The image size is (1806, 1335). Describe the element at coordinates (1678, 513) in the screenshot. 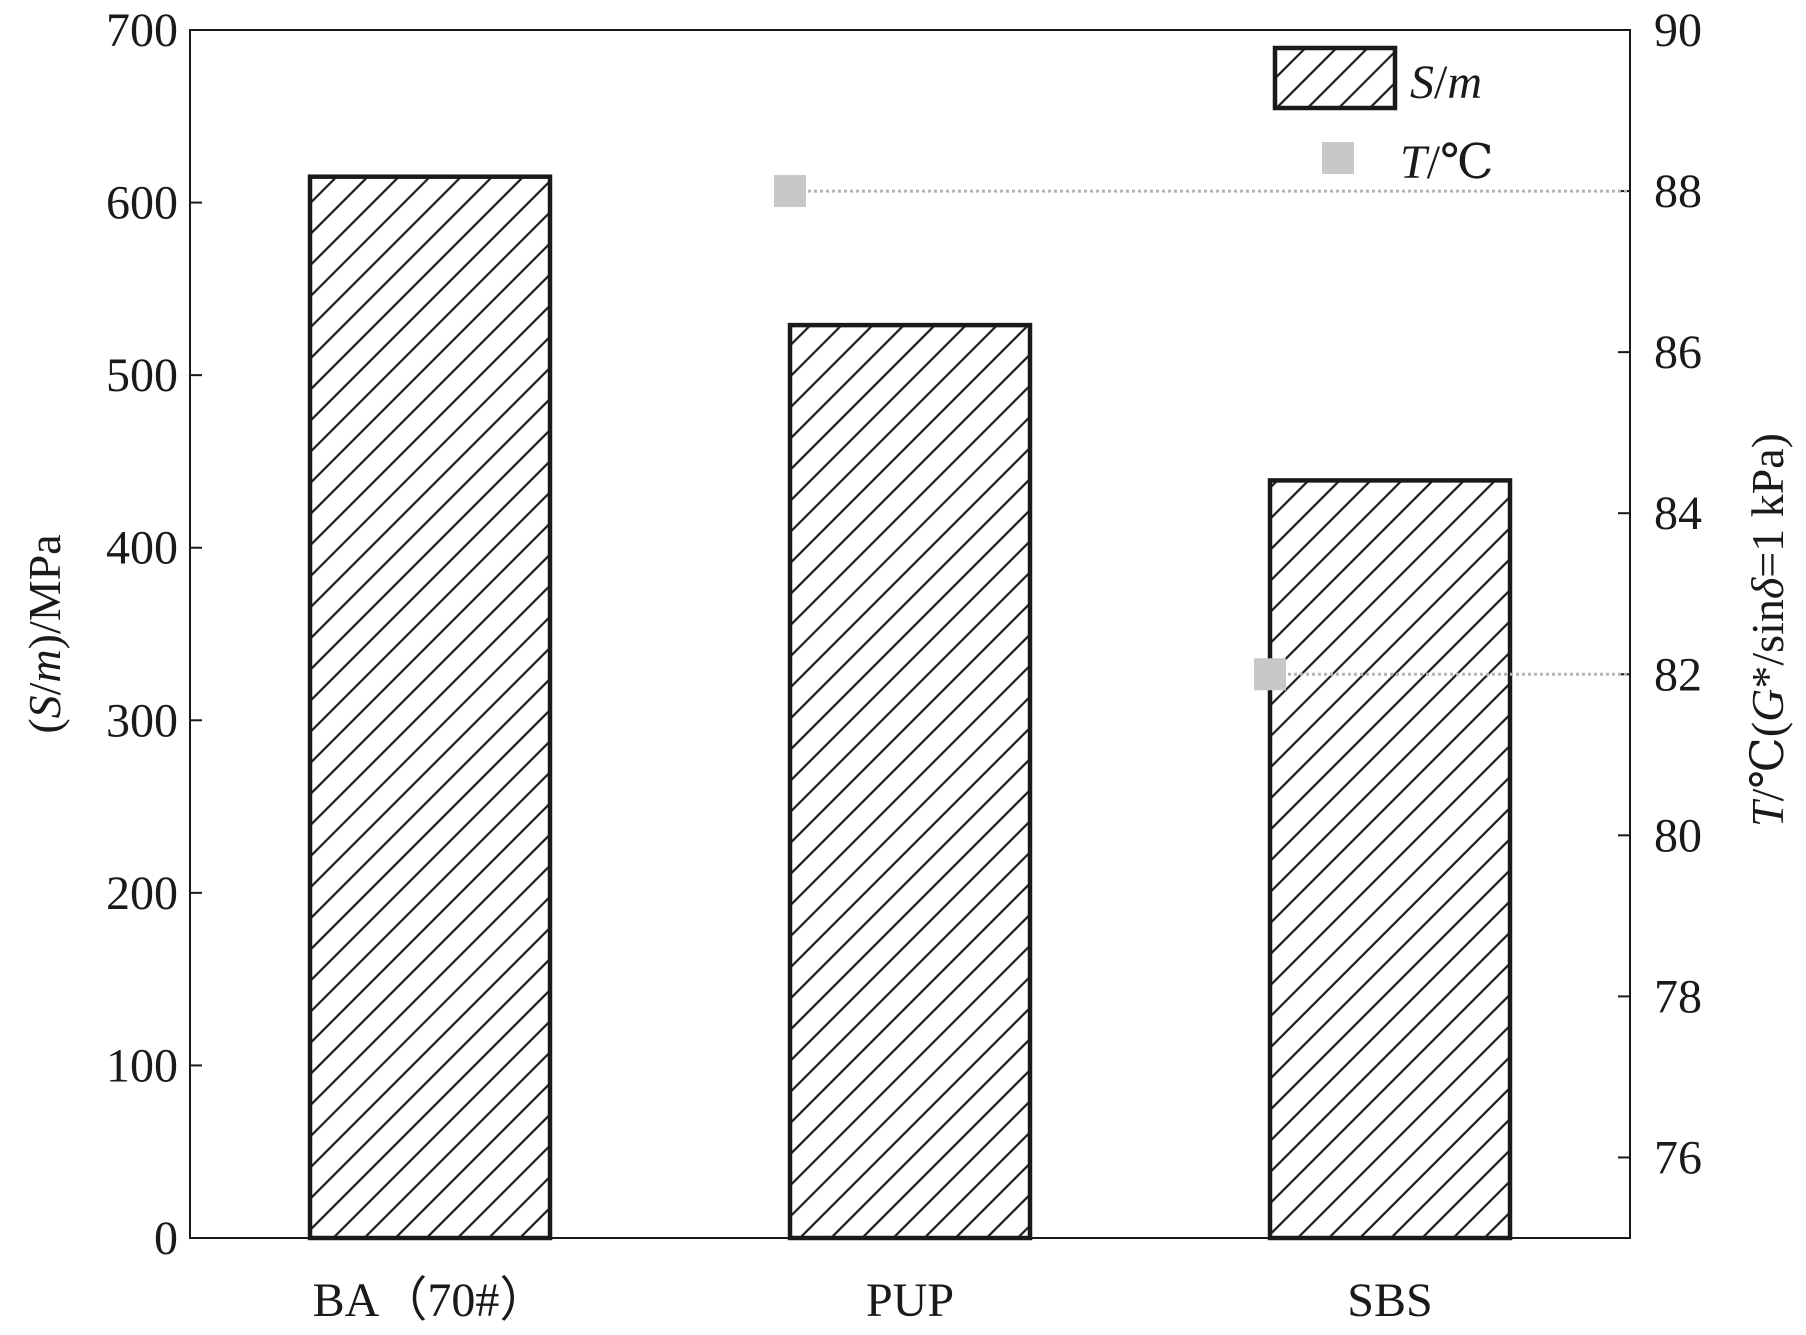

I see `right-tick-label: 84` at that location.